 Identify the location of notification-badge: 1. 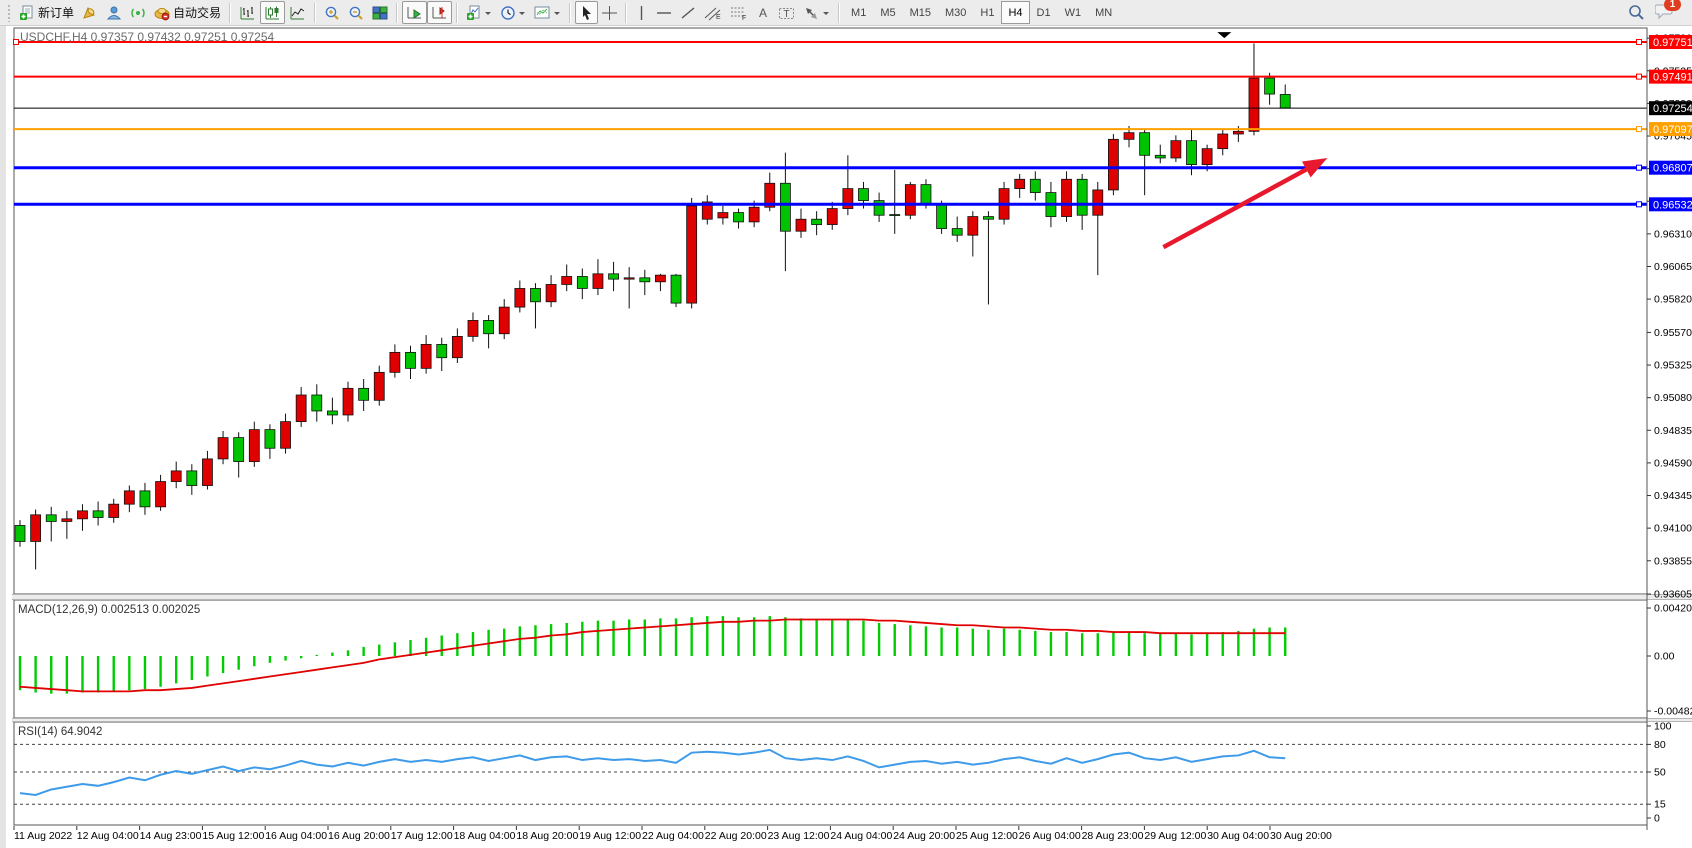
(1672, 5).